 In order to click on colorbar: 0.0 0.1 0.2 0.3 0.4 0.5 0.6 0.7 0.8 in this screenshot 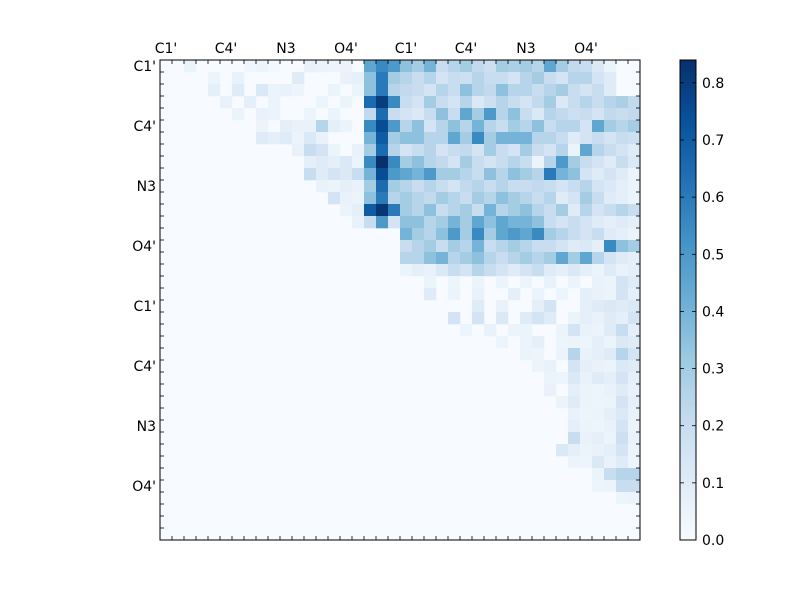, I will do `click(701, 304)`.